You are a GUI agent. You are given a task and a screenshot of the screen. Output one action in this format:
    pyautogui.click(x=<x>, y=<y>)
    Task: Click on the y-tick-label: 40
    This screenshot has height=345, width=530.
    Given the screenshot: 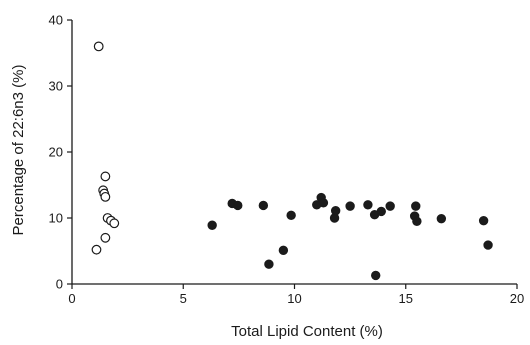 What is the action you would take?
    pyautogui.click(x=56, y=20)
    